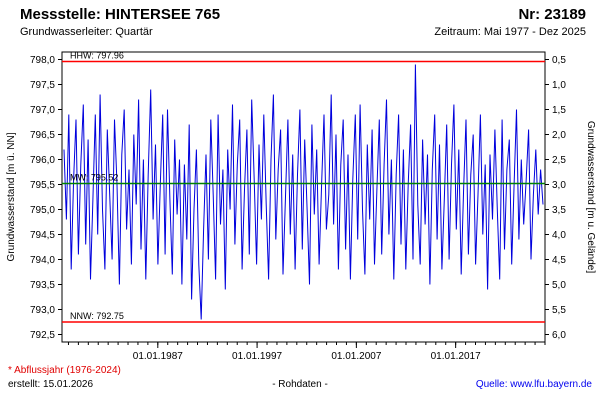 The width and height of the screenshot is (600, 400). What do you see at coordinates (559, 285) in the screenshot?
I see `y-tick-label-right: 5,0` at bounding box center [559, 285].